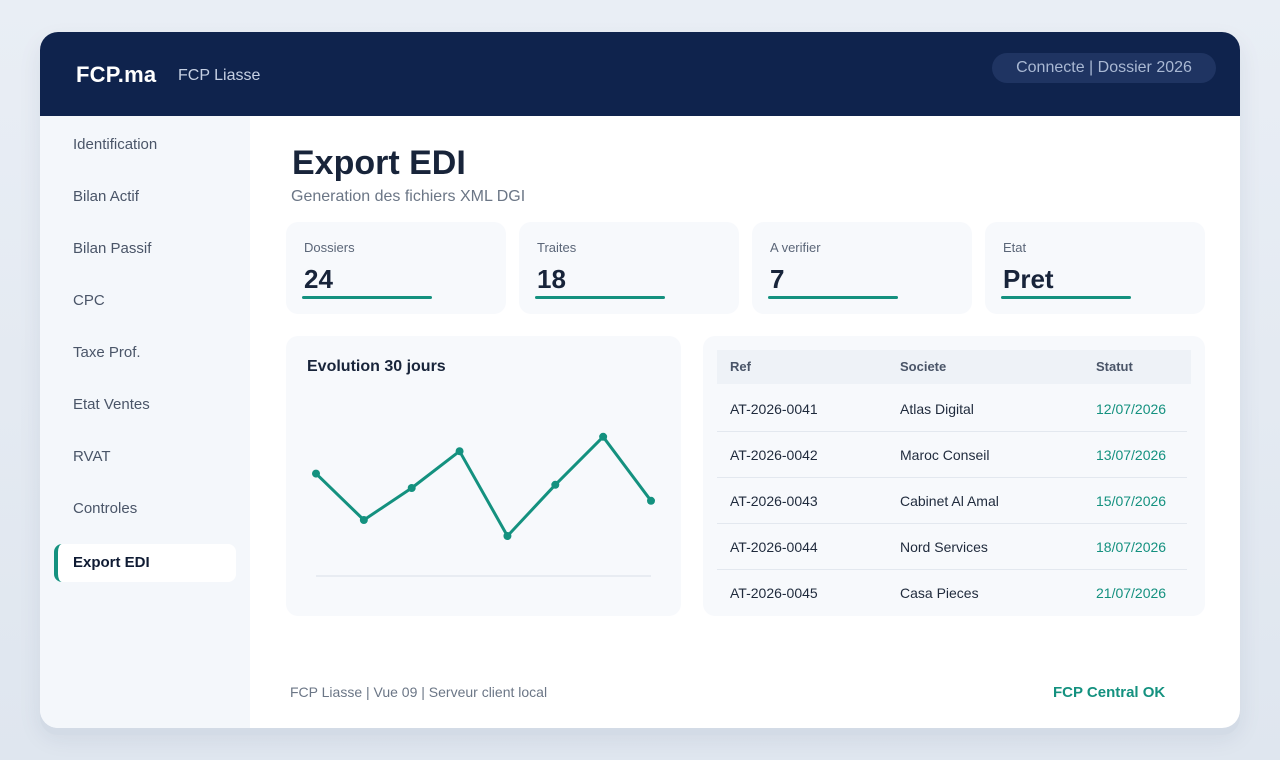 Image resolution: width=1280 pixels, height=760 pixels. I want to click on brand-logo: FCP.ma, so click(116, 74).